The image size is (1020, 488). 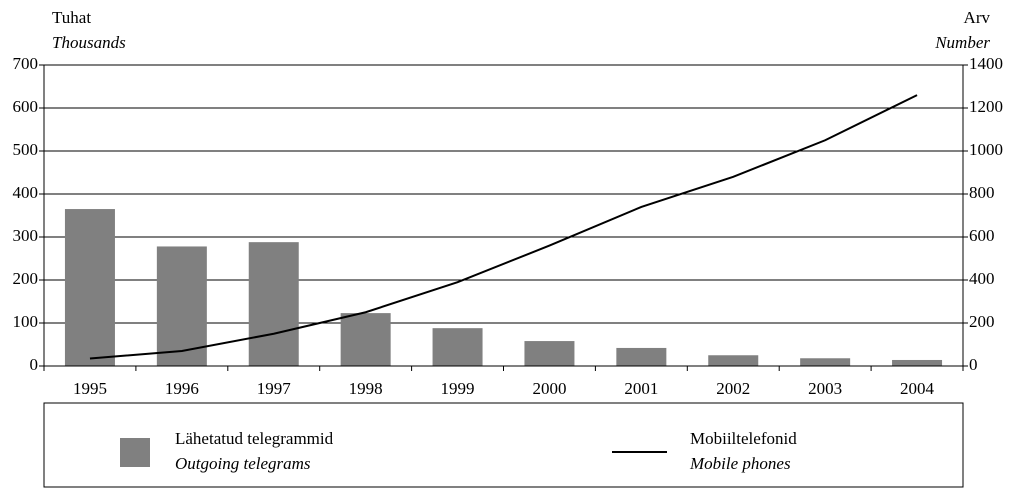 What do you see at coordinates (982, 235) in the screenshot?
I see `y2-tick-label: 600` at bounding box center [982, 235].